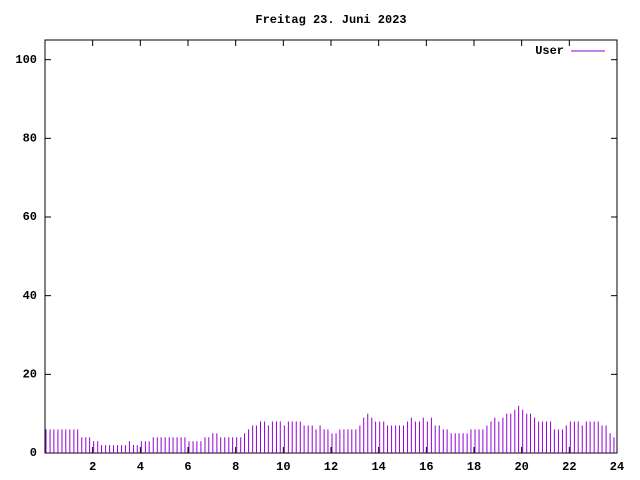  Describe the element at coordinates (187, 467) in the screenshot. I see `x-tick-label: 6` at that location.